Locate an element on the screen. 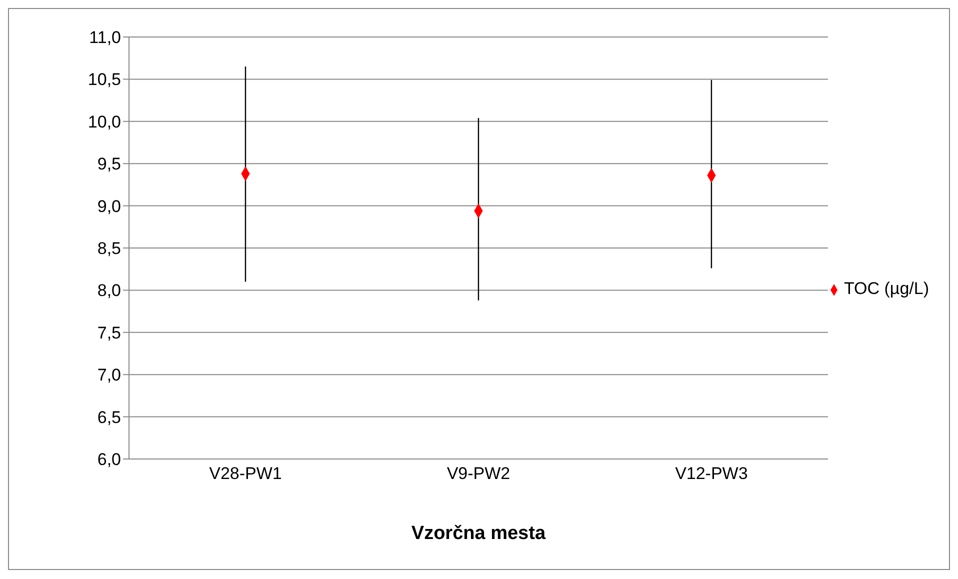 The height and width of the screenshot is (579, 958). y-tick-label: 6,5 is located at coordinates (109, 417).